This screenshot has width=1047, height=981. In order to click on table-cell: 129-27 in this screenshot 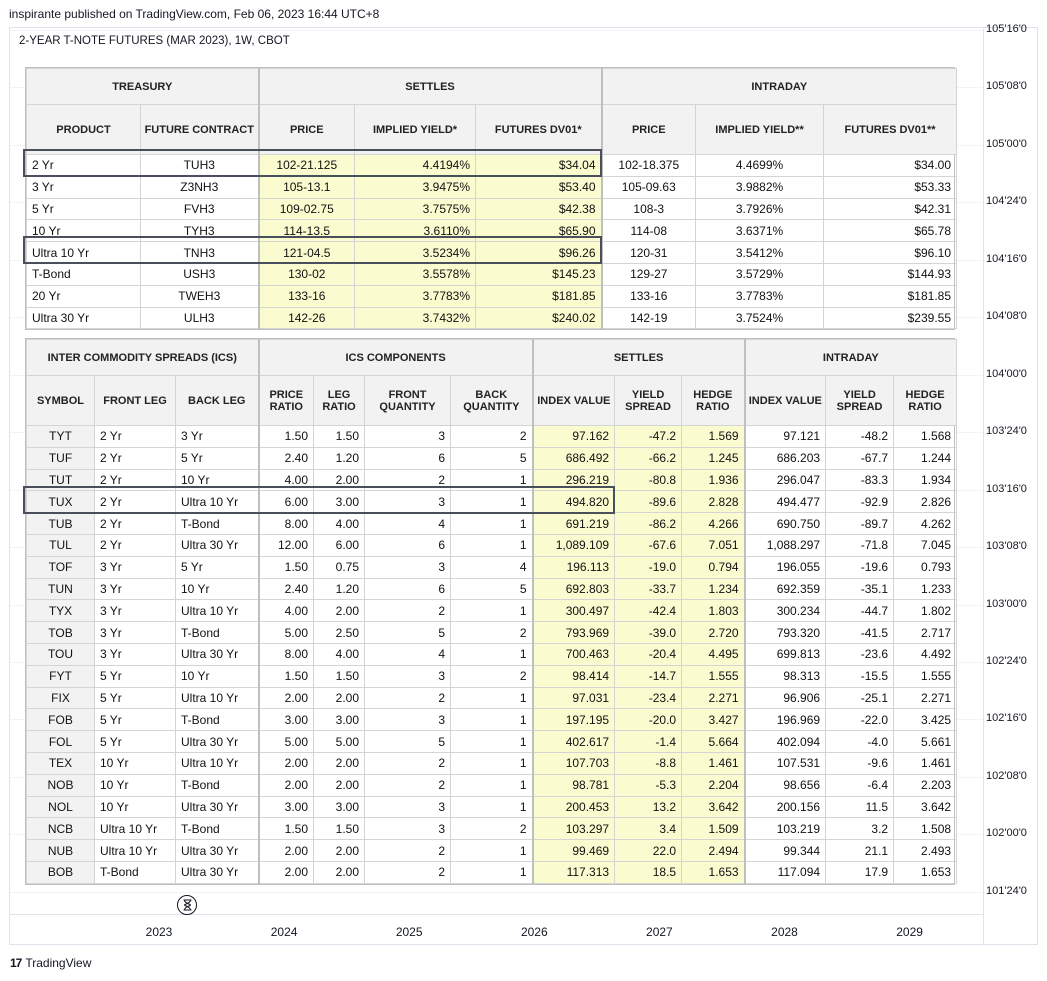, I will do `click(648, 274)`.